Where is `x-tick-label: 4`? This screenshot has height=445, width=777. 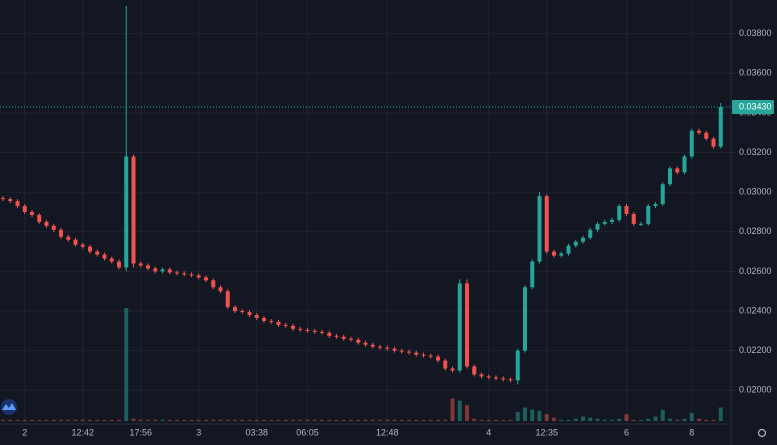
x-tick-label: 4 is located at coordinates (488, 432).